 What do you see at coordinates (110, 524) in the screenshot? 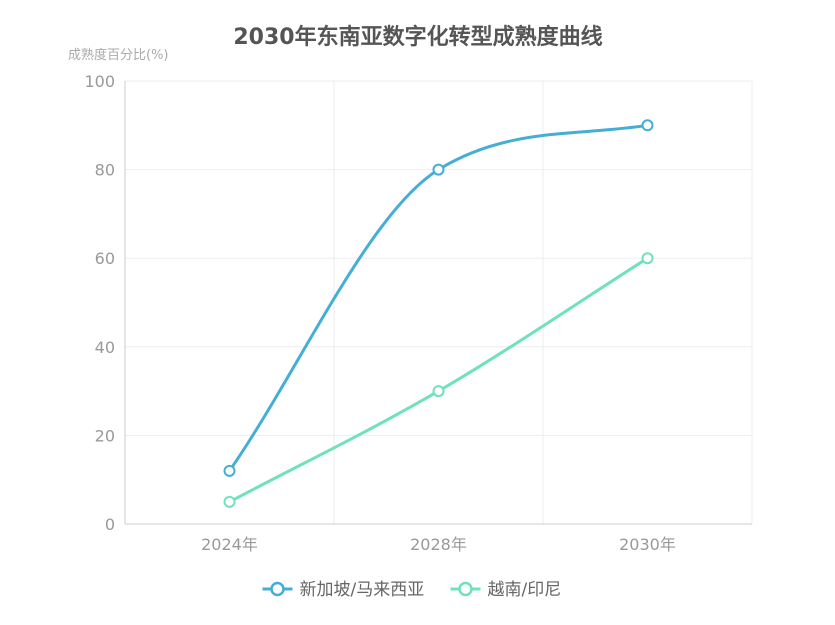
I see `y-tick-label: 0` at bounding box center [110, 524].